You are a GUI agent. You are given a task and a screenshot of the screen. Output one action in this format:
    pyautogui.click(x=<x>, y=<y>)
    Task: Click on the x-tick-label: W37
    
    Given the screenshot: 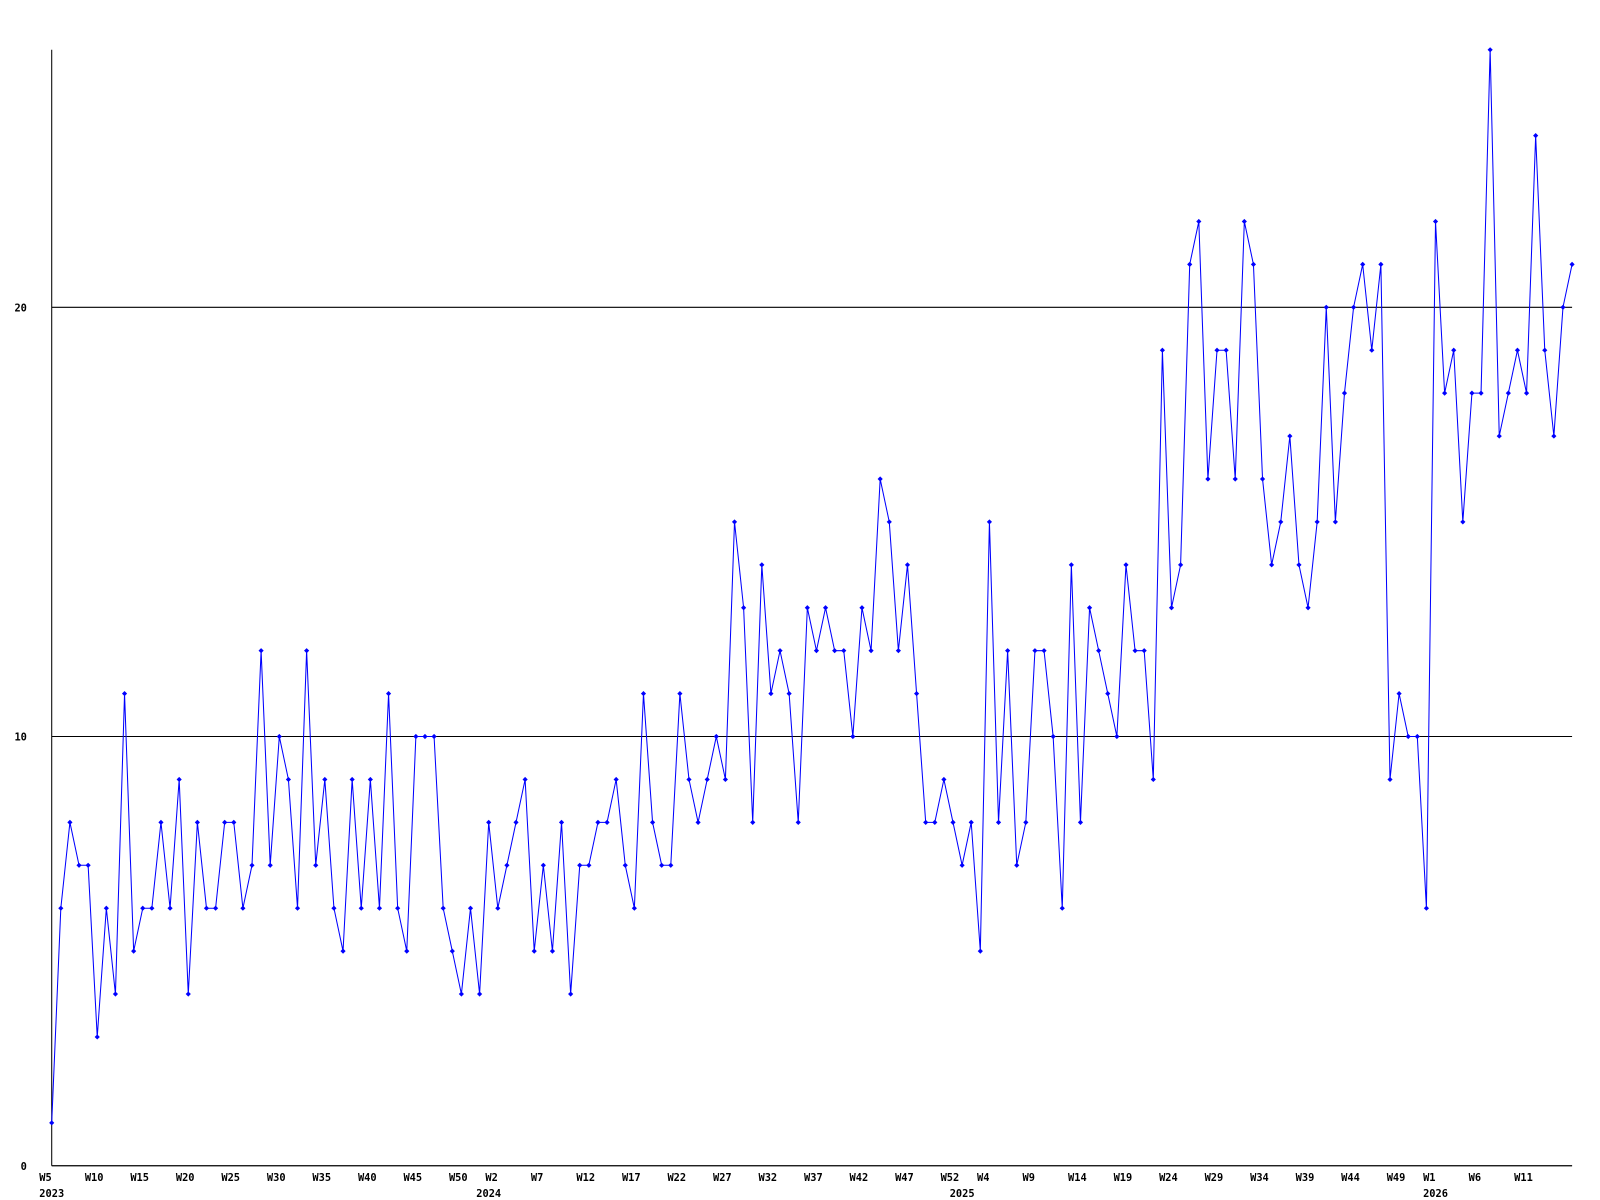 What is the action you would take?
    pyautogui.click(x=813, y=1178)
    